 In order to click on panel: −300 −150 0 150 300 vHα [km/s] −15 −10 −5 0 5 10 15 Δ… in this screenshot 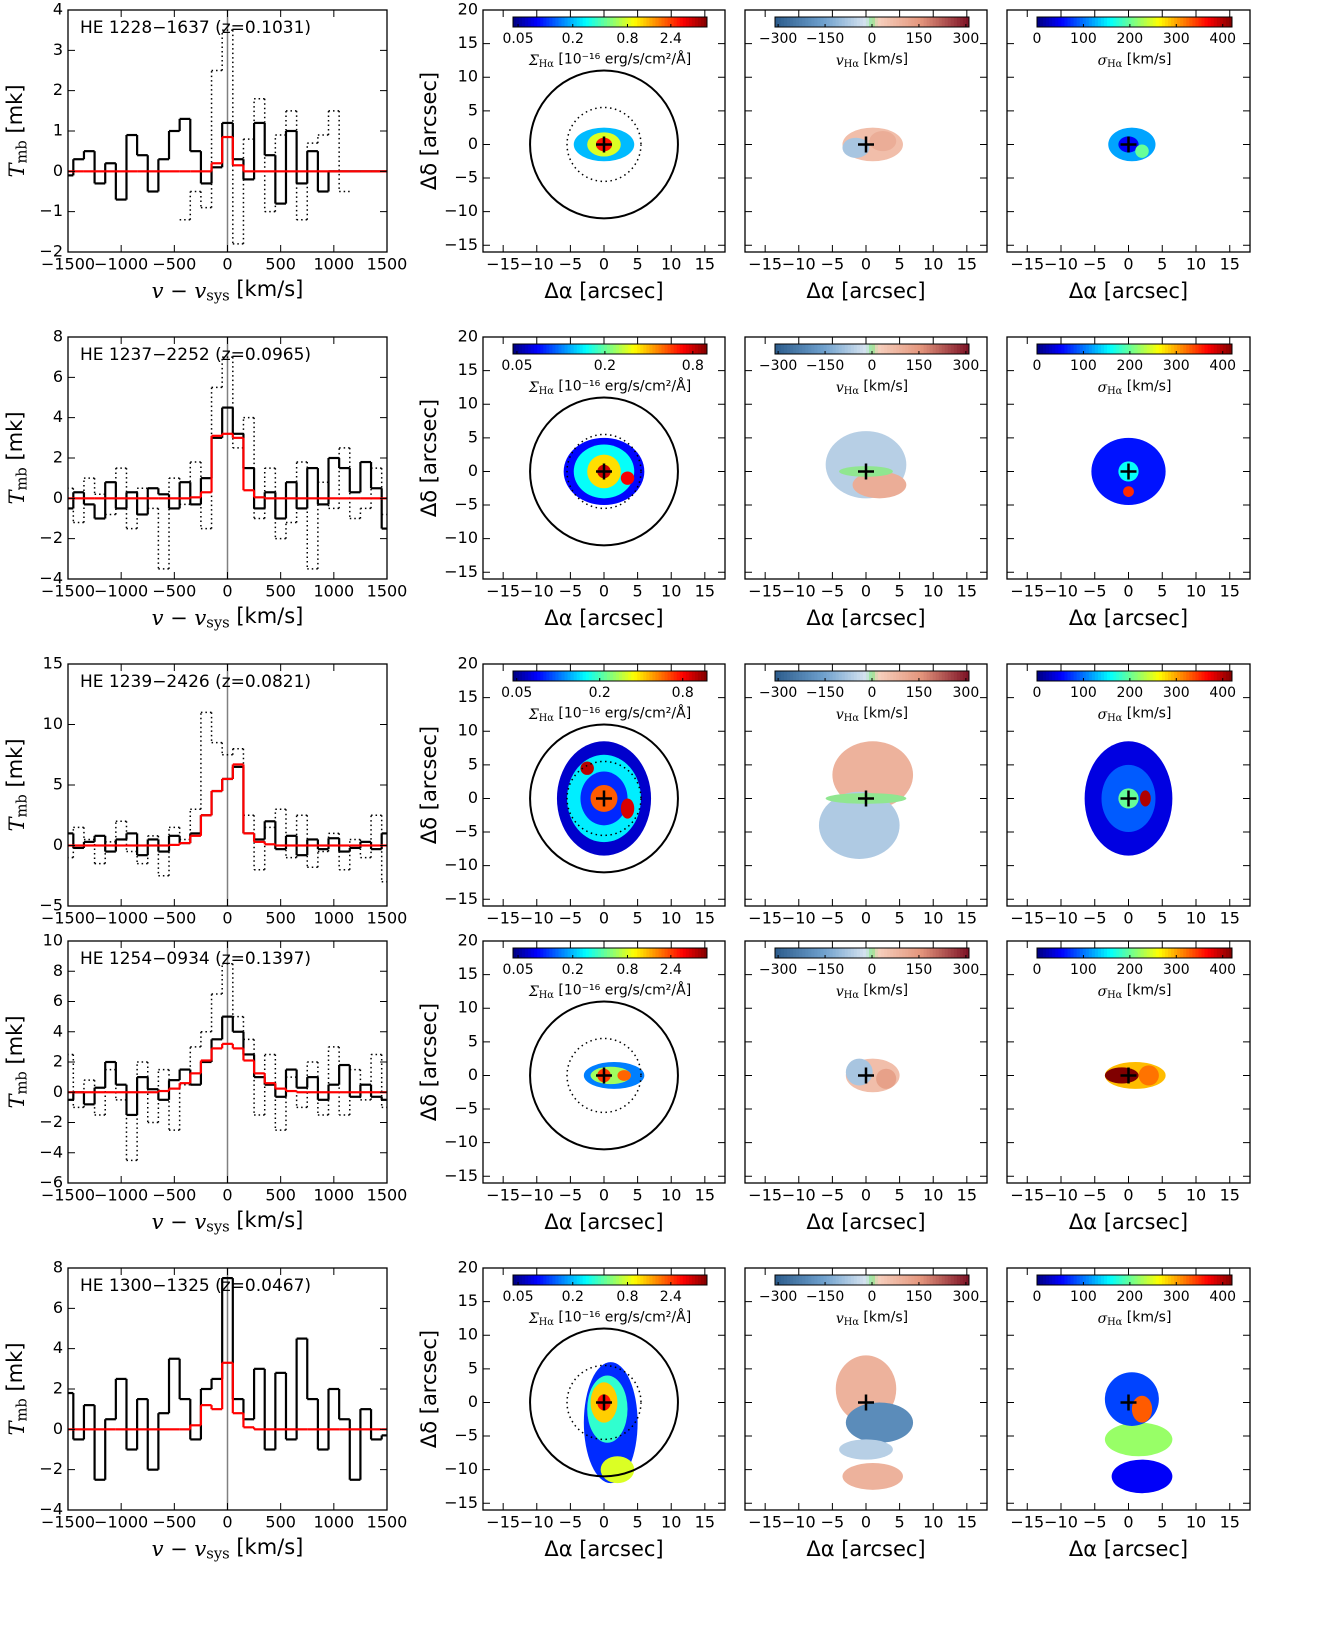, I will do `click(866, 1414)`.